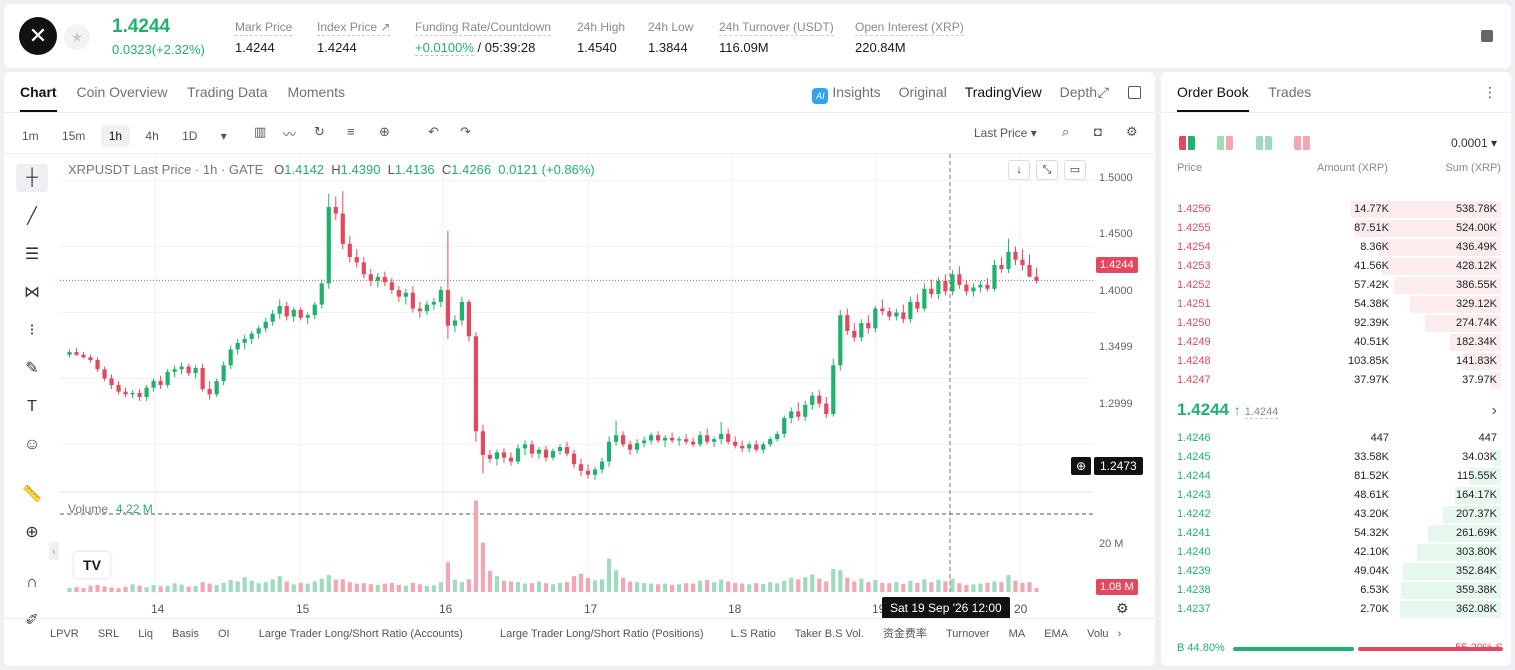  What do you see at coordinates (227, 92) in the screenshot?
I see `tab-trading-data: Trading Data` at bounding box center [227, 92].